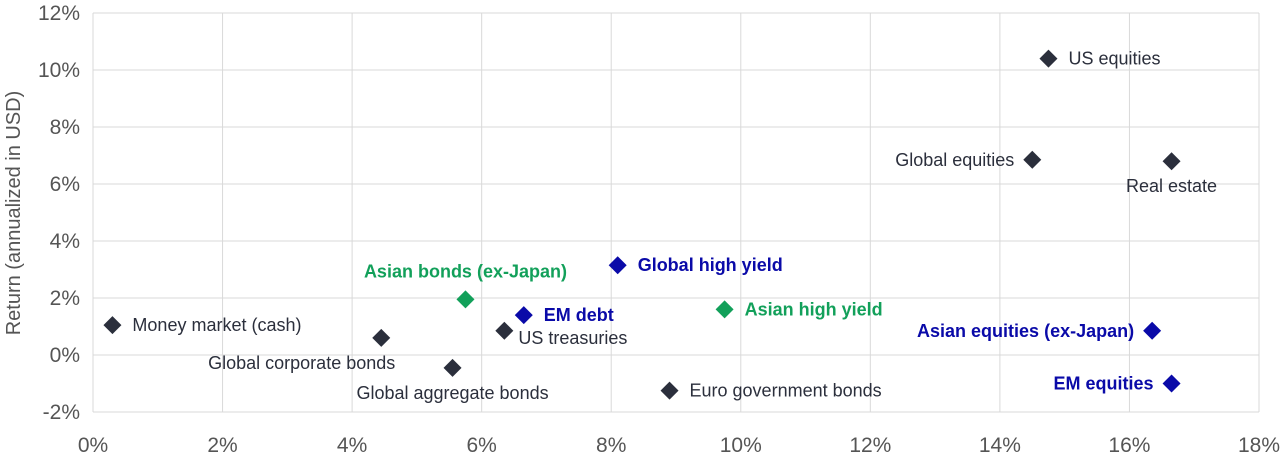 Image resolution: width=1280 pixels, height=460 pixels. I want to click on data-point-label: US equities, so click(1114, 59).